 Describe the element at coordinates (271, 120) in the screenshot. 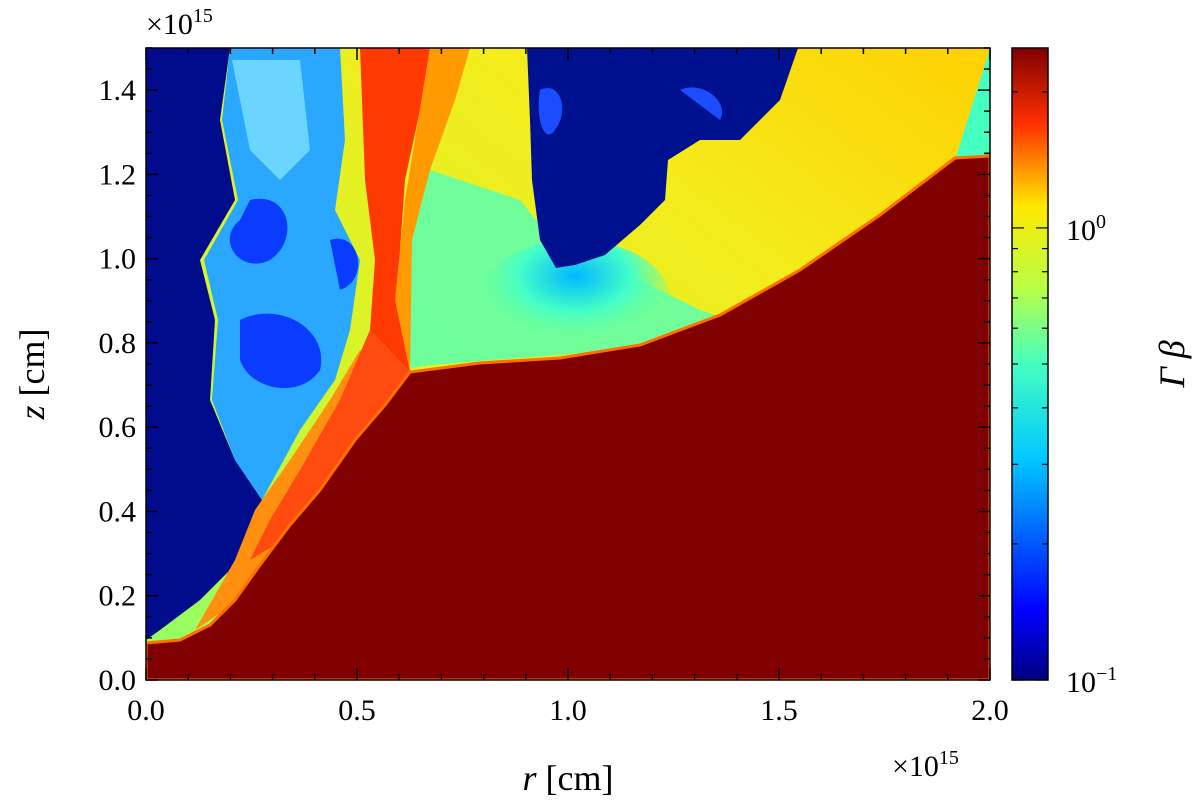

I see `turbulent-light` at that location.